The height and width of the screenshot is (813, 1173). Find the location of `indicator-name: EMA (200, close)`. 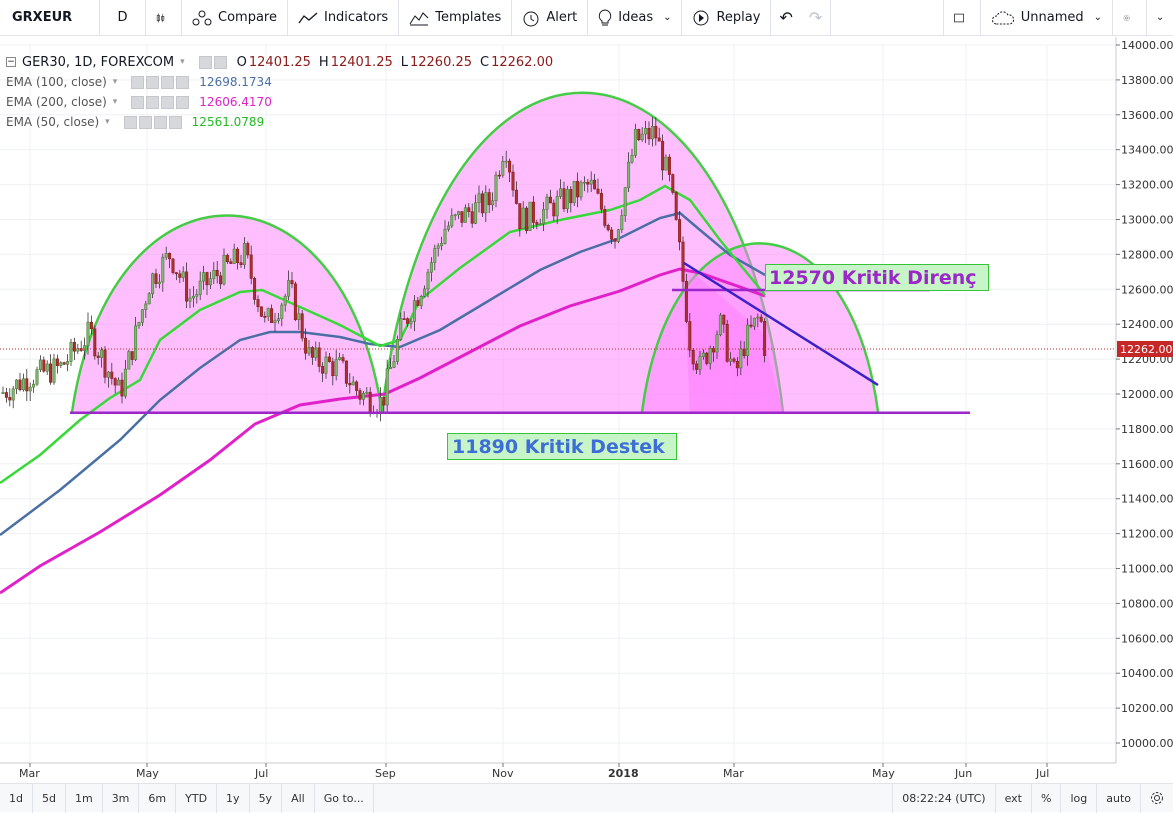

indicator-name: EMA (200, close) is located at coordinates (56, 102).